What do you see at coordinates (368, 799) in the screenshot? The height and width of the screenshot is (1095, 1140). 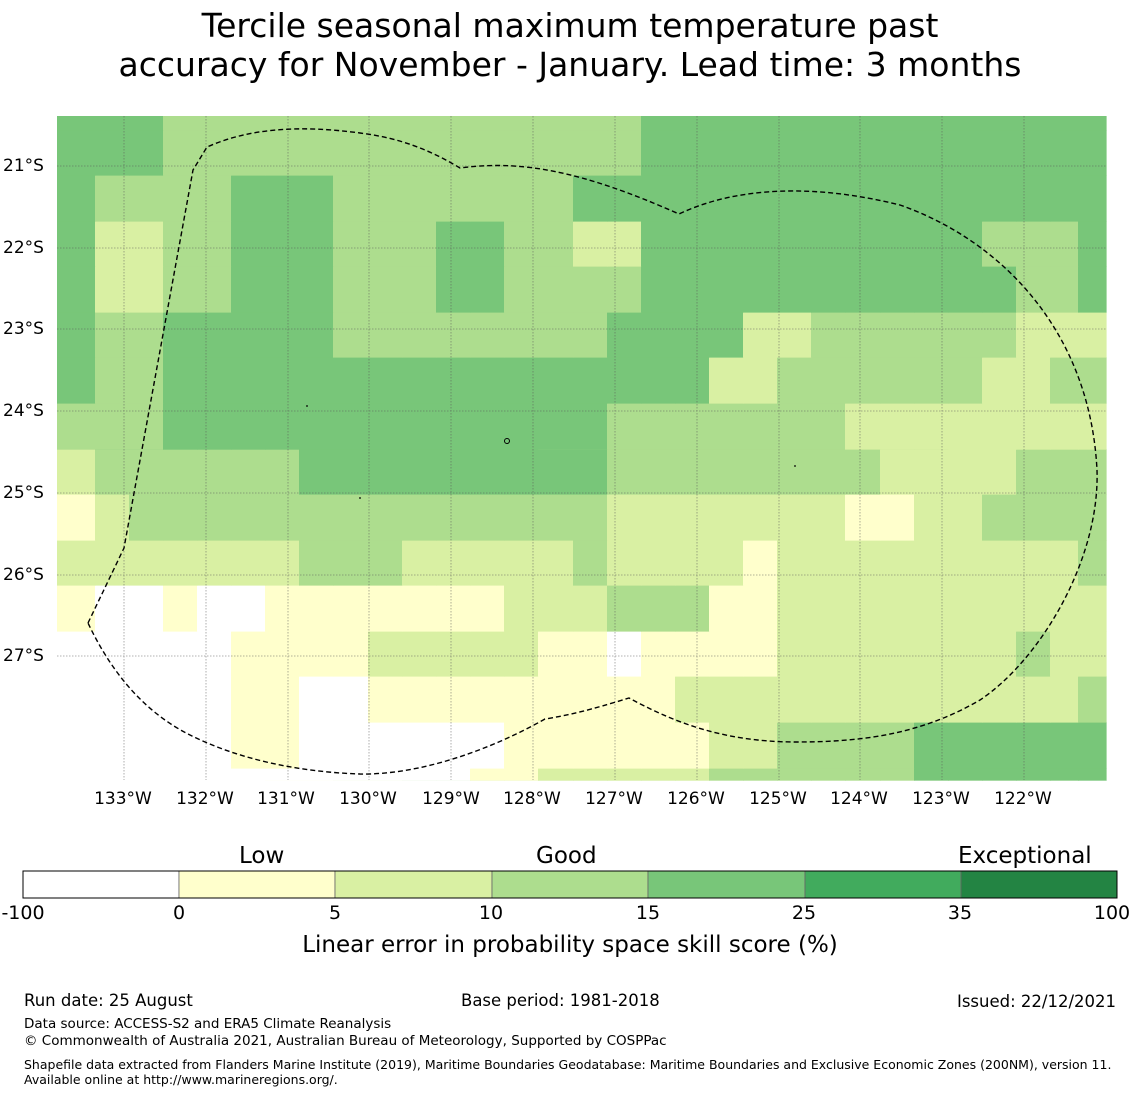 I see `lon-label-130w: 130°W` at bounding box center [368, 799].